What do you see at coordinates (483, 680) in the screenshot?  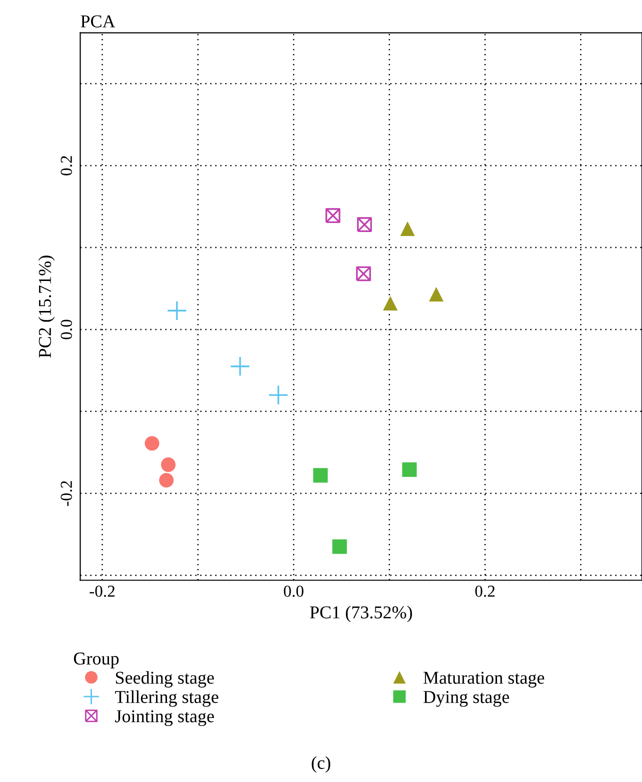 I see `legend-label: Maturation stage` at bounding box center [483, 680].